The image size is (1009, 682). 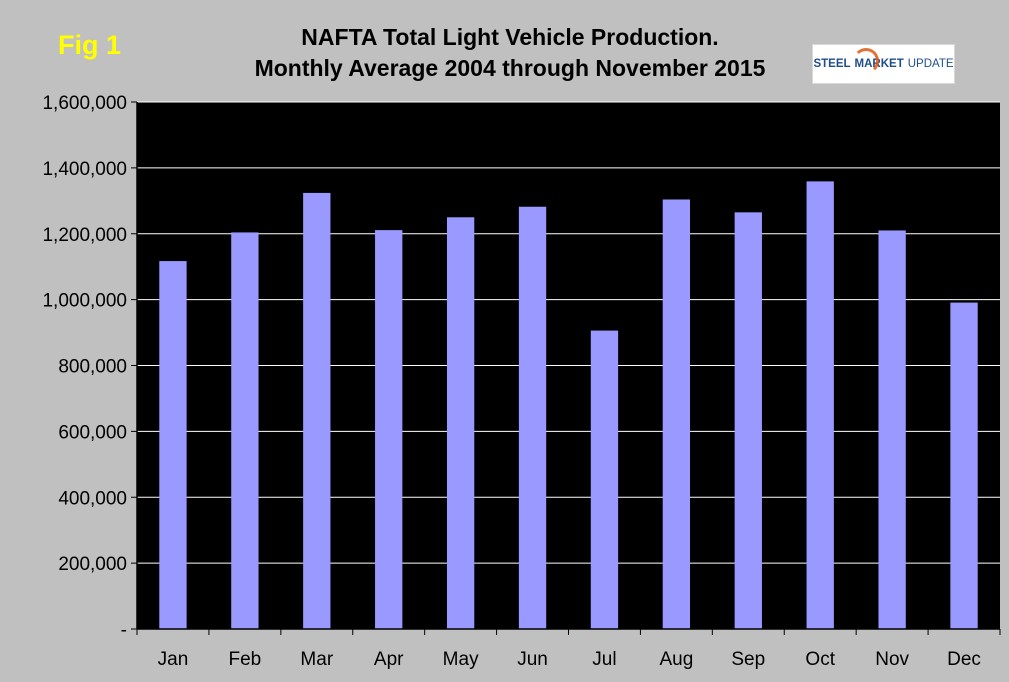 I want to click on x-tick-label: Sep, so click(x=748, y=659).